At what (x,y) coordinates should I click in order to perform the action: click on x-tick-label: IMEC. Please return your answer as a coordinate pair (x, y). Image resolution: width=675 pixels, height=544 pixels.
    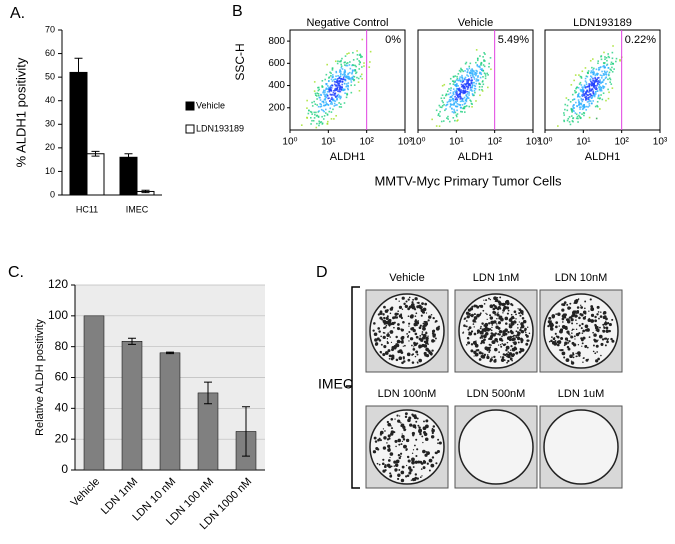
    Looking at the image, I should click on (137, 209).